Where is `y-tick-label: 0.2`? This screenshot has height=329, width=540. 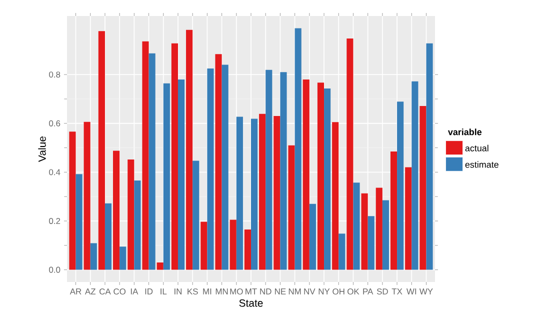
y-tick-label: 0.2 is located at coordinates (54, 221).